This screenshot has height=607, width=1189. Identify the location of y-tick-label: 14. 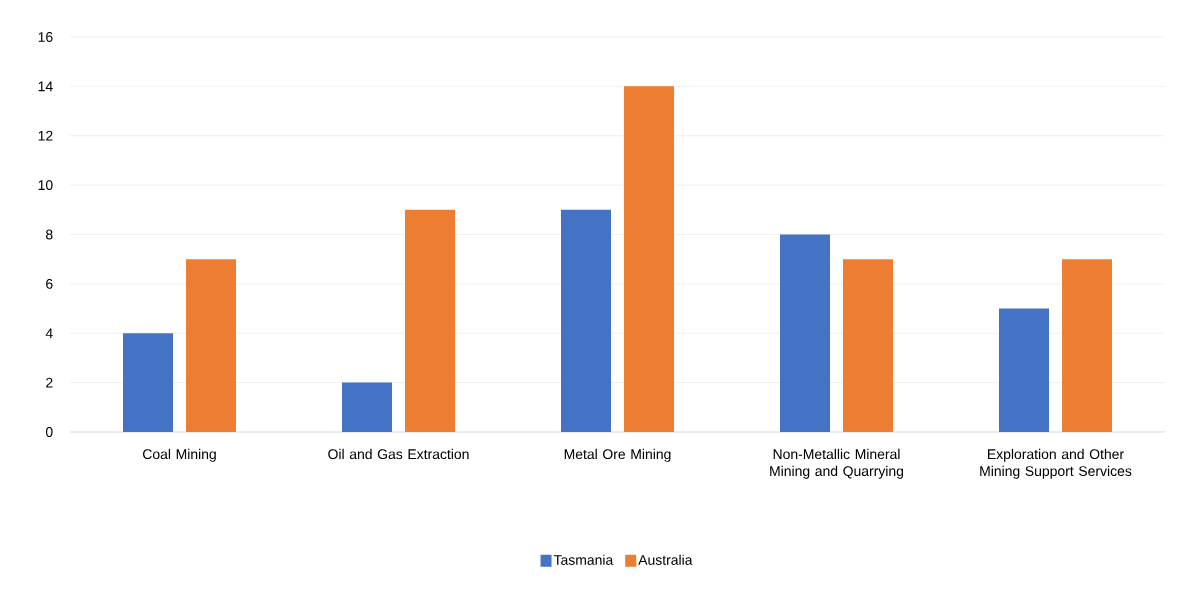
(45, 86).